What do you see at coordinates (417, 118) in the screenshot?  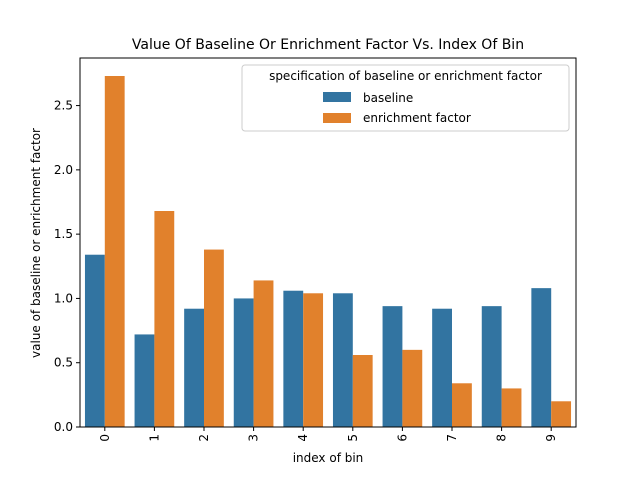 I see `legend-label-enrichment-factor: enrichment factor` at bounding box center [417, 118].